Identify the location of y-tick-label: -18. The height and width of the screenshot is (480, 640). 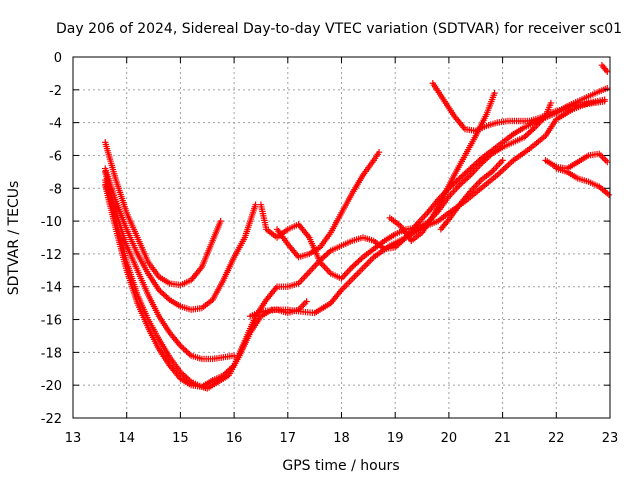
(51, 353).